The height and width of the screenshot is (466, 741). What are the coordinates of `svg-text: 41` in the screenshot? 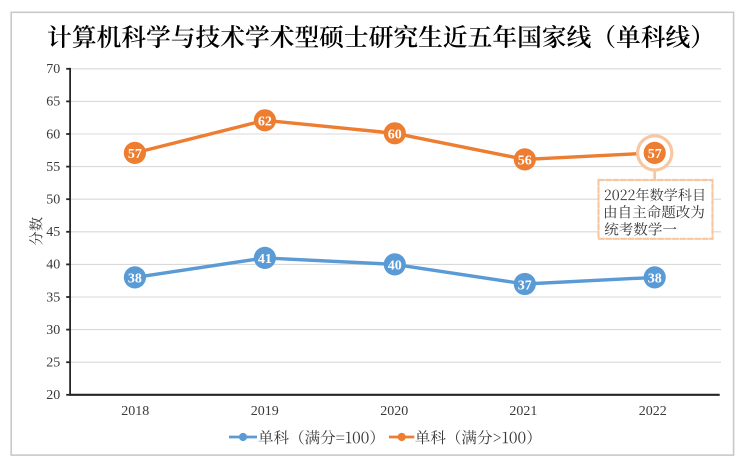 It's located at (265, 259).